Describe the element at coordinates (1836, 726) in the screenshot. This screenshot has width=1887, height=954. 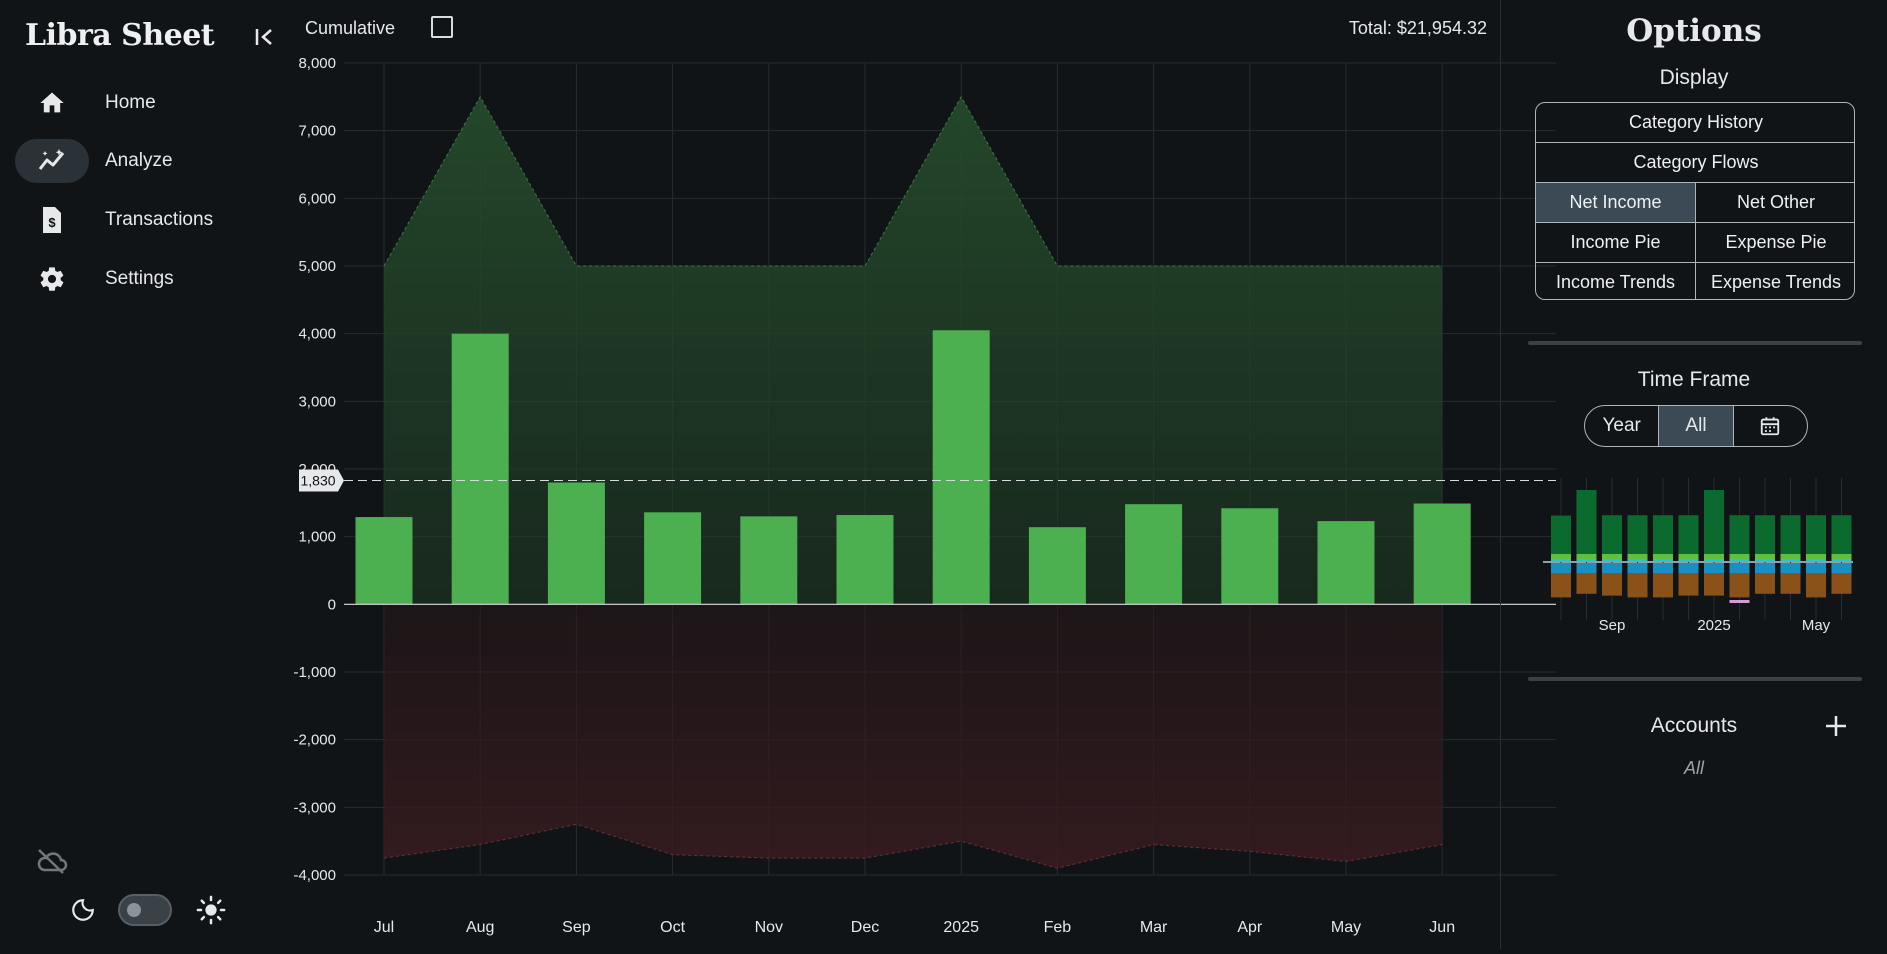
I see `add-account-filter-button` at that location.